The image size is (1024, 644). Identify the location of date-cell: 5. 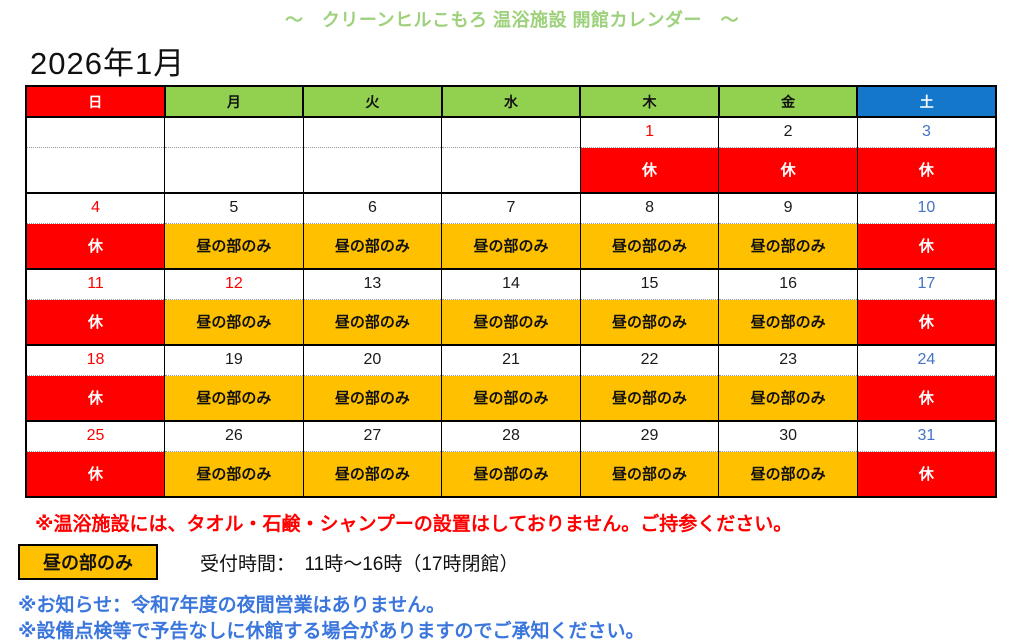
(234, 208).